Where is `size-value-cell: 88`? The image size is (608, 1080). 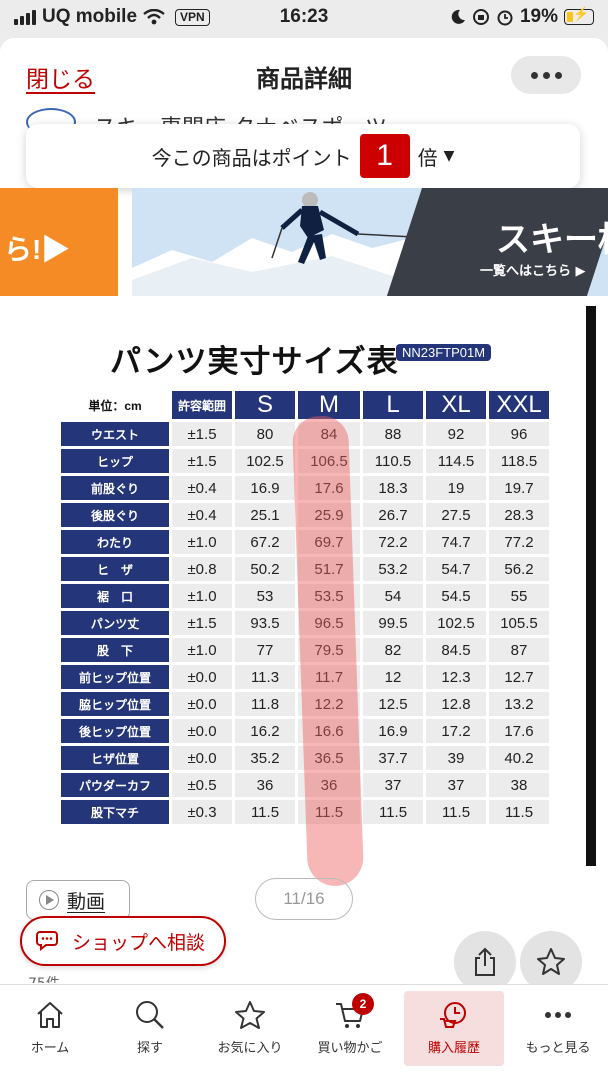 size-value-cell: 88 is located at coordinates (393, 434).